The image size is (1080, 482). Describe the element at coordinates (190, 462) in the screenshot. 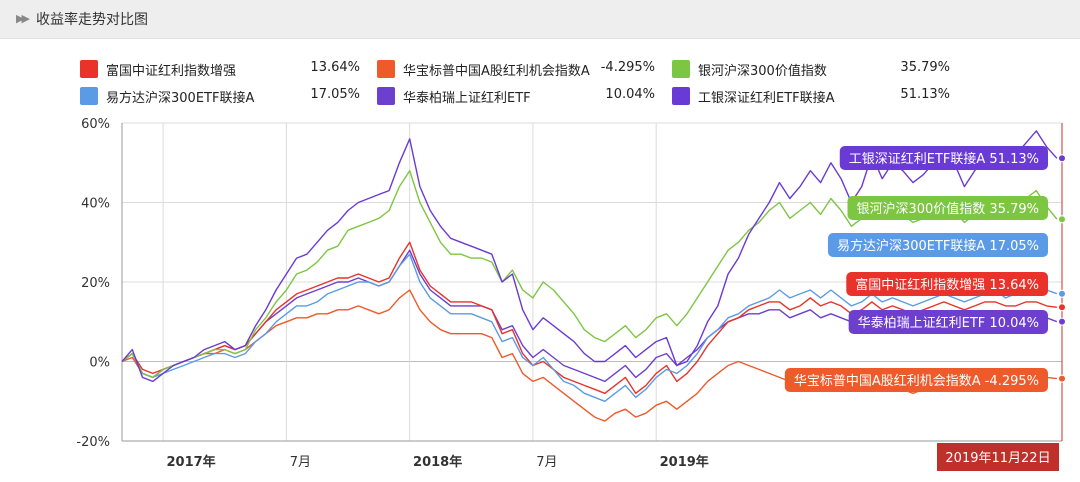

I see `x-tick-label: 2017年` at that location.